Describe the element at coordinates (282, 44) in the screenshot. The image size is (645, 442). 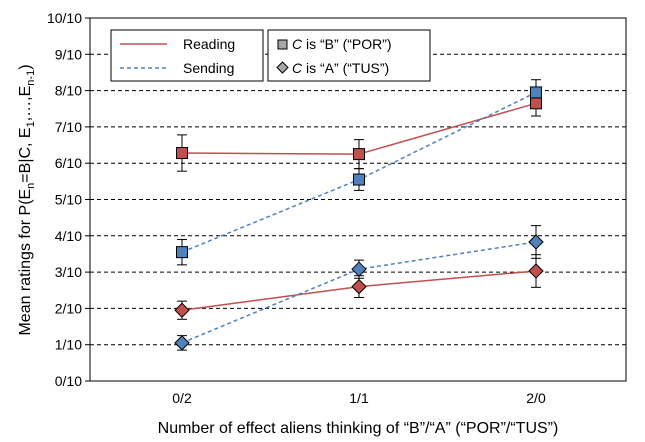
I see `legend-square-marker` at that location.